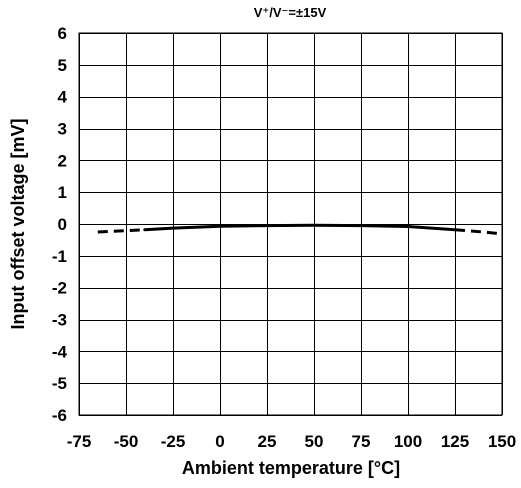 The image size is (521, 488). I want to click on y-tick-labels: 6 5 4 3 2 1 0 -1 -2 -3 -4 -5 -6, so click(60, 224).